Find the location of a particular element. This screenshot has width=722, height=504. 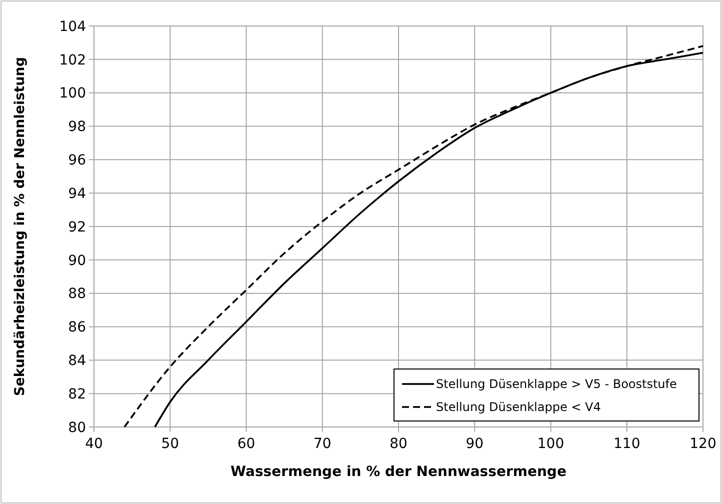

y-tick-label: 80 is located at coordinates (77, 428).